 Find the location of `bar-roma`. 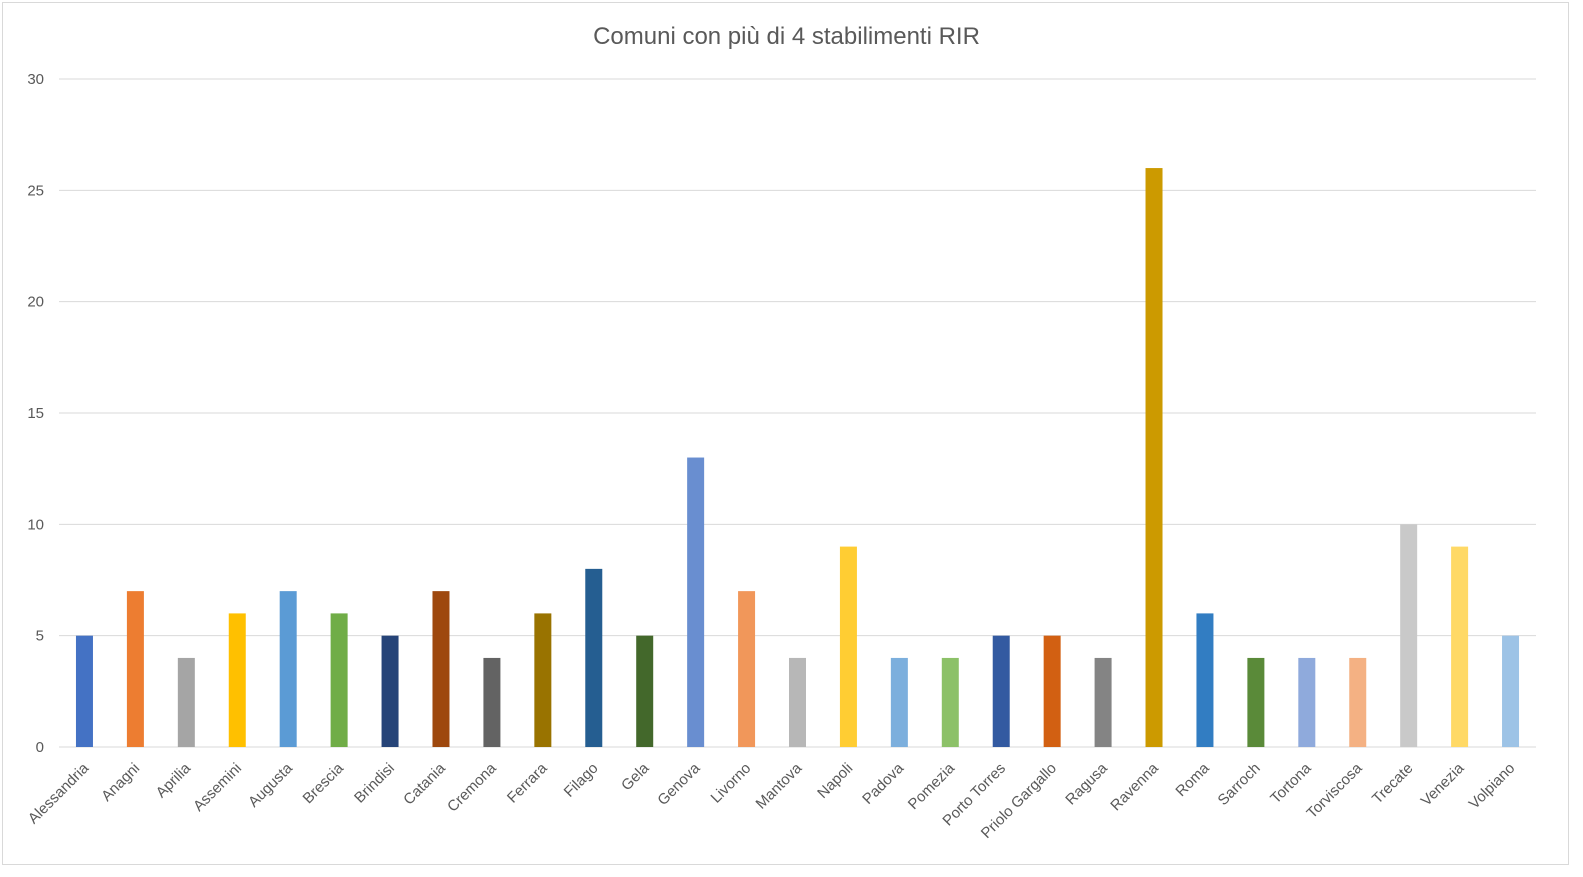

bar-roma is located at coordinates (1205, 680).